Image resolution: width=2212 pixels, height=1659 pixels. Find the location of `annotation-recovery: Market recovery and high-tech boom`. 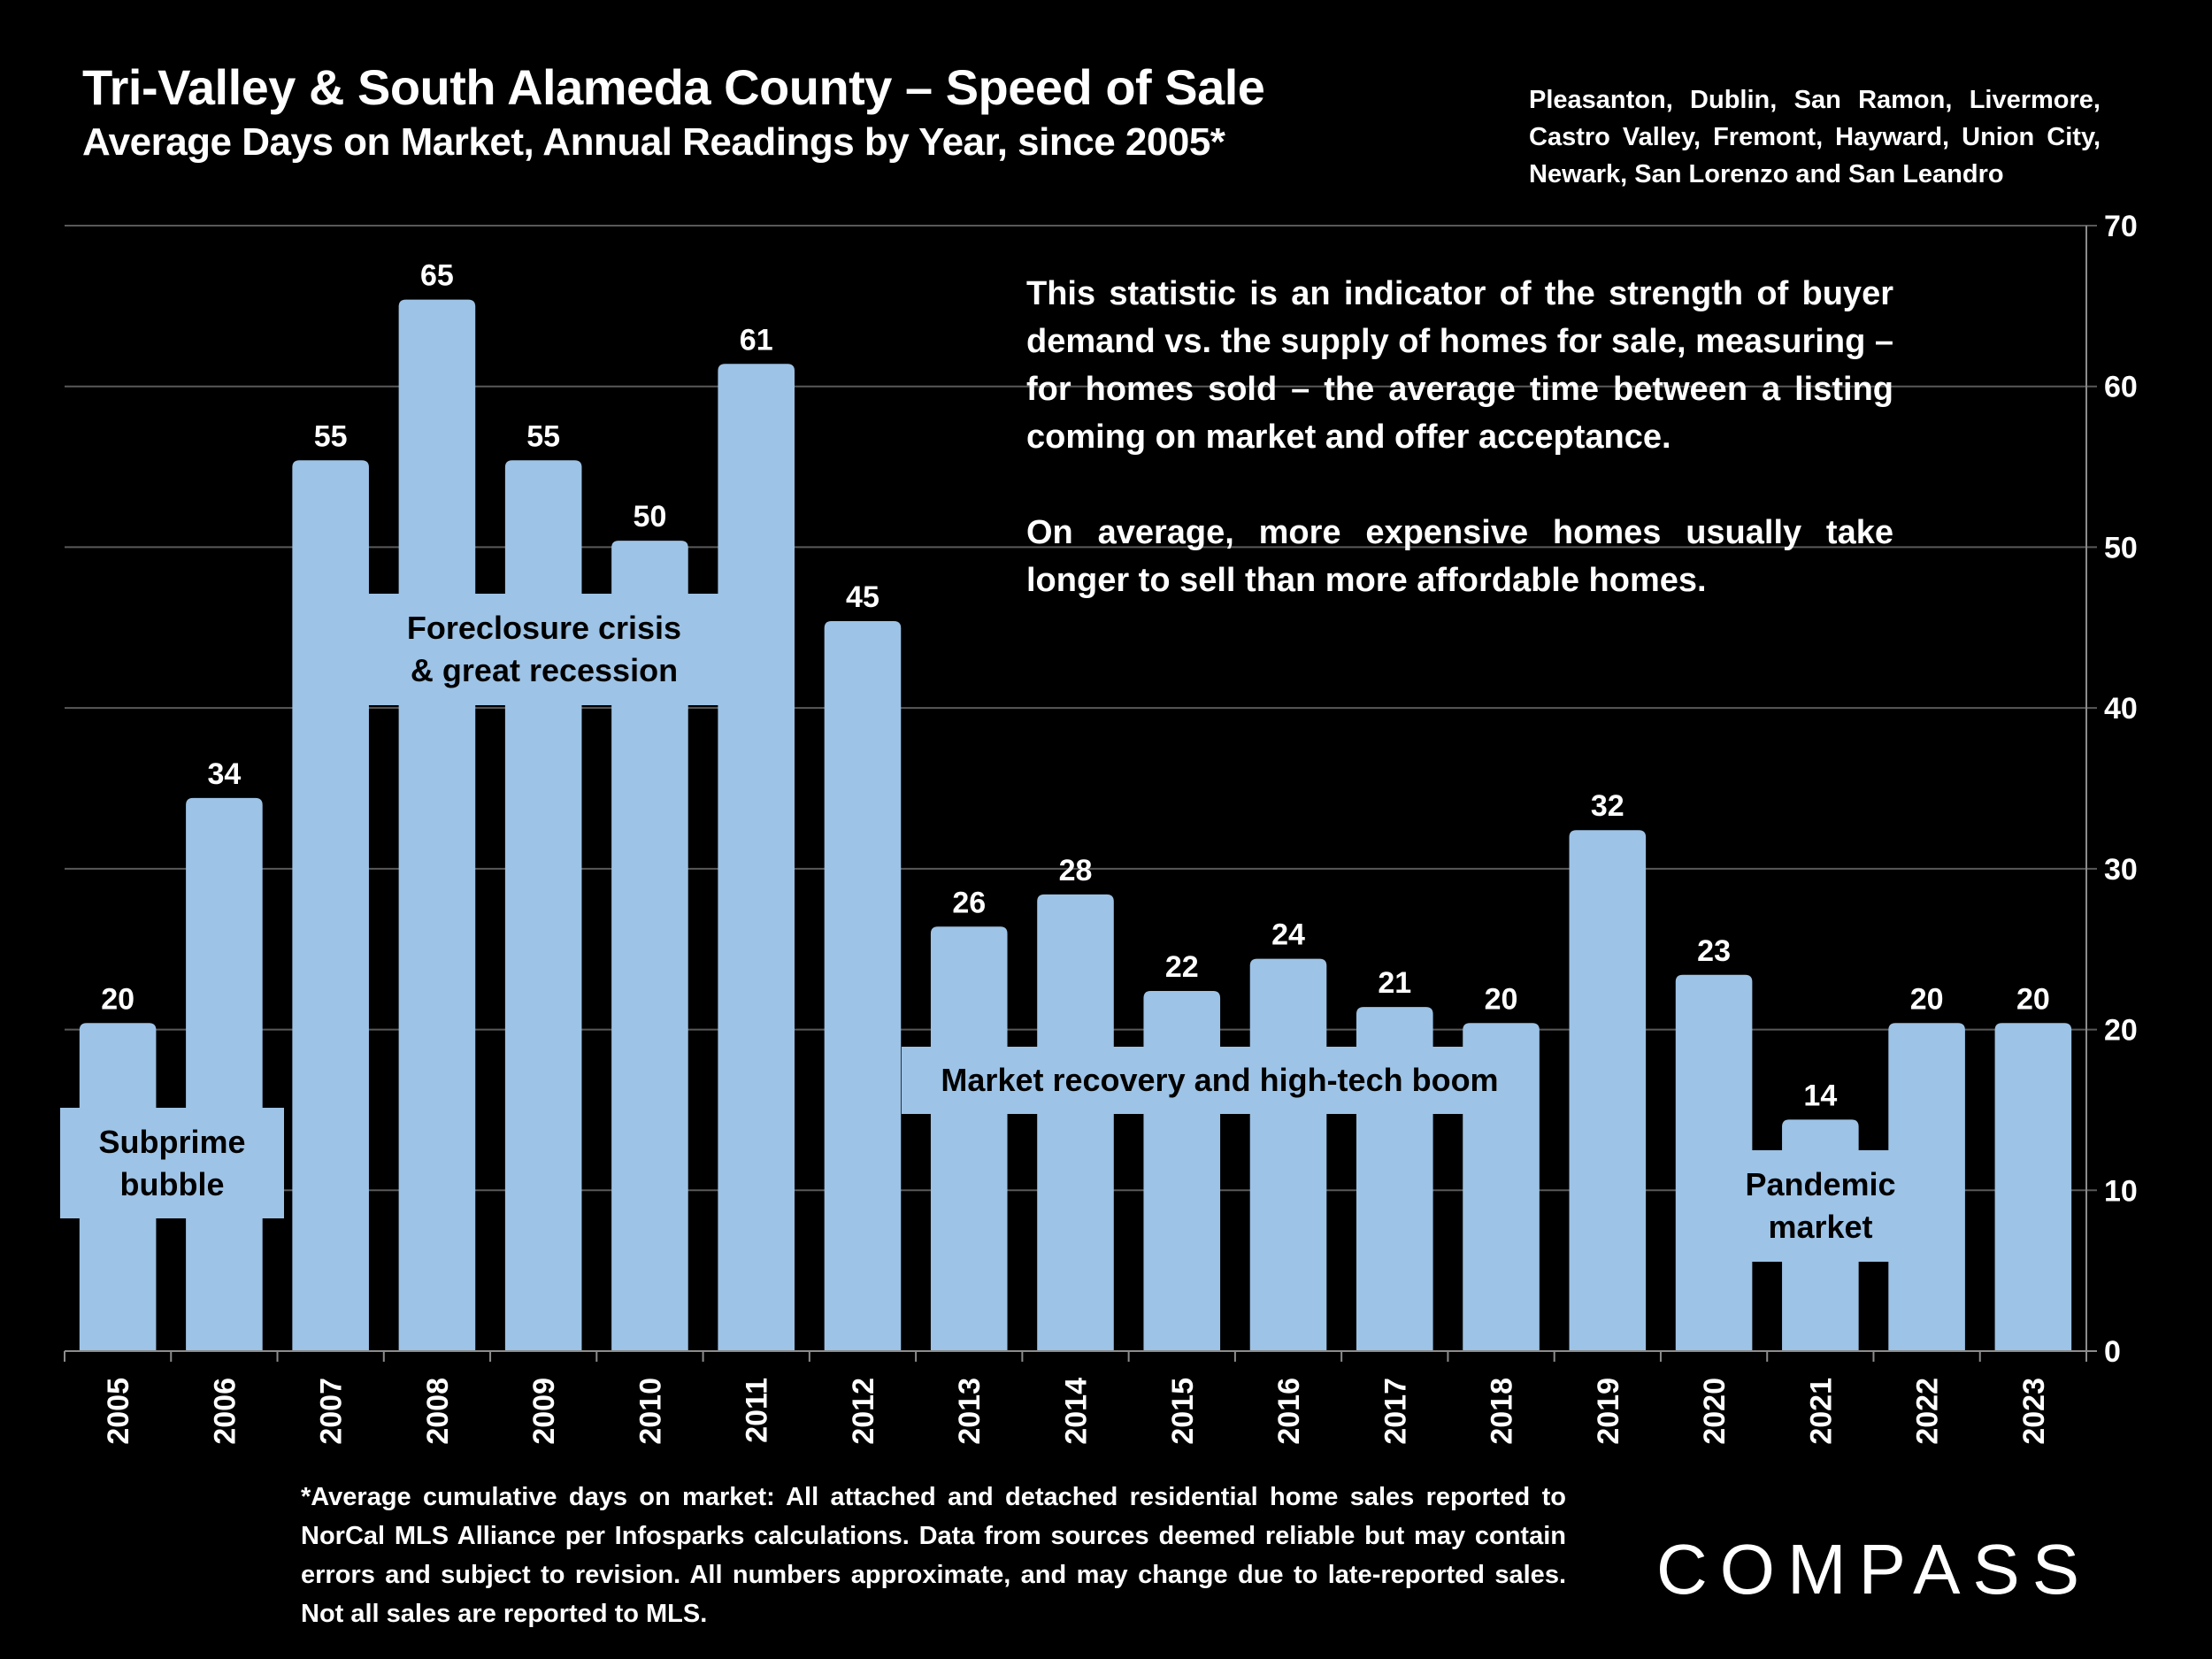

annotation-recovery: Market recovery and high-tech boom is located at coordinates (1220, 1081).